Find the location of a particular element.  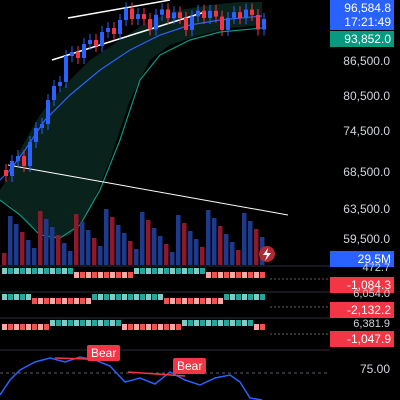

pane-3-value-tag: -1,047.9 is located at coordinates (362, 339).